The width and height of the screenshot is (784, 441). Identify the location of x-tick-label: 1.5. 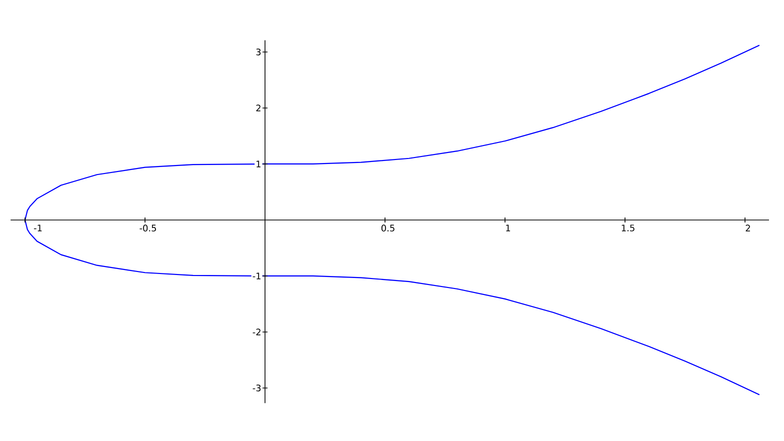
(628, 228).